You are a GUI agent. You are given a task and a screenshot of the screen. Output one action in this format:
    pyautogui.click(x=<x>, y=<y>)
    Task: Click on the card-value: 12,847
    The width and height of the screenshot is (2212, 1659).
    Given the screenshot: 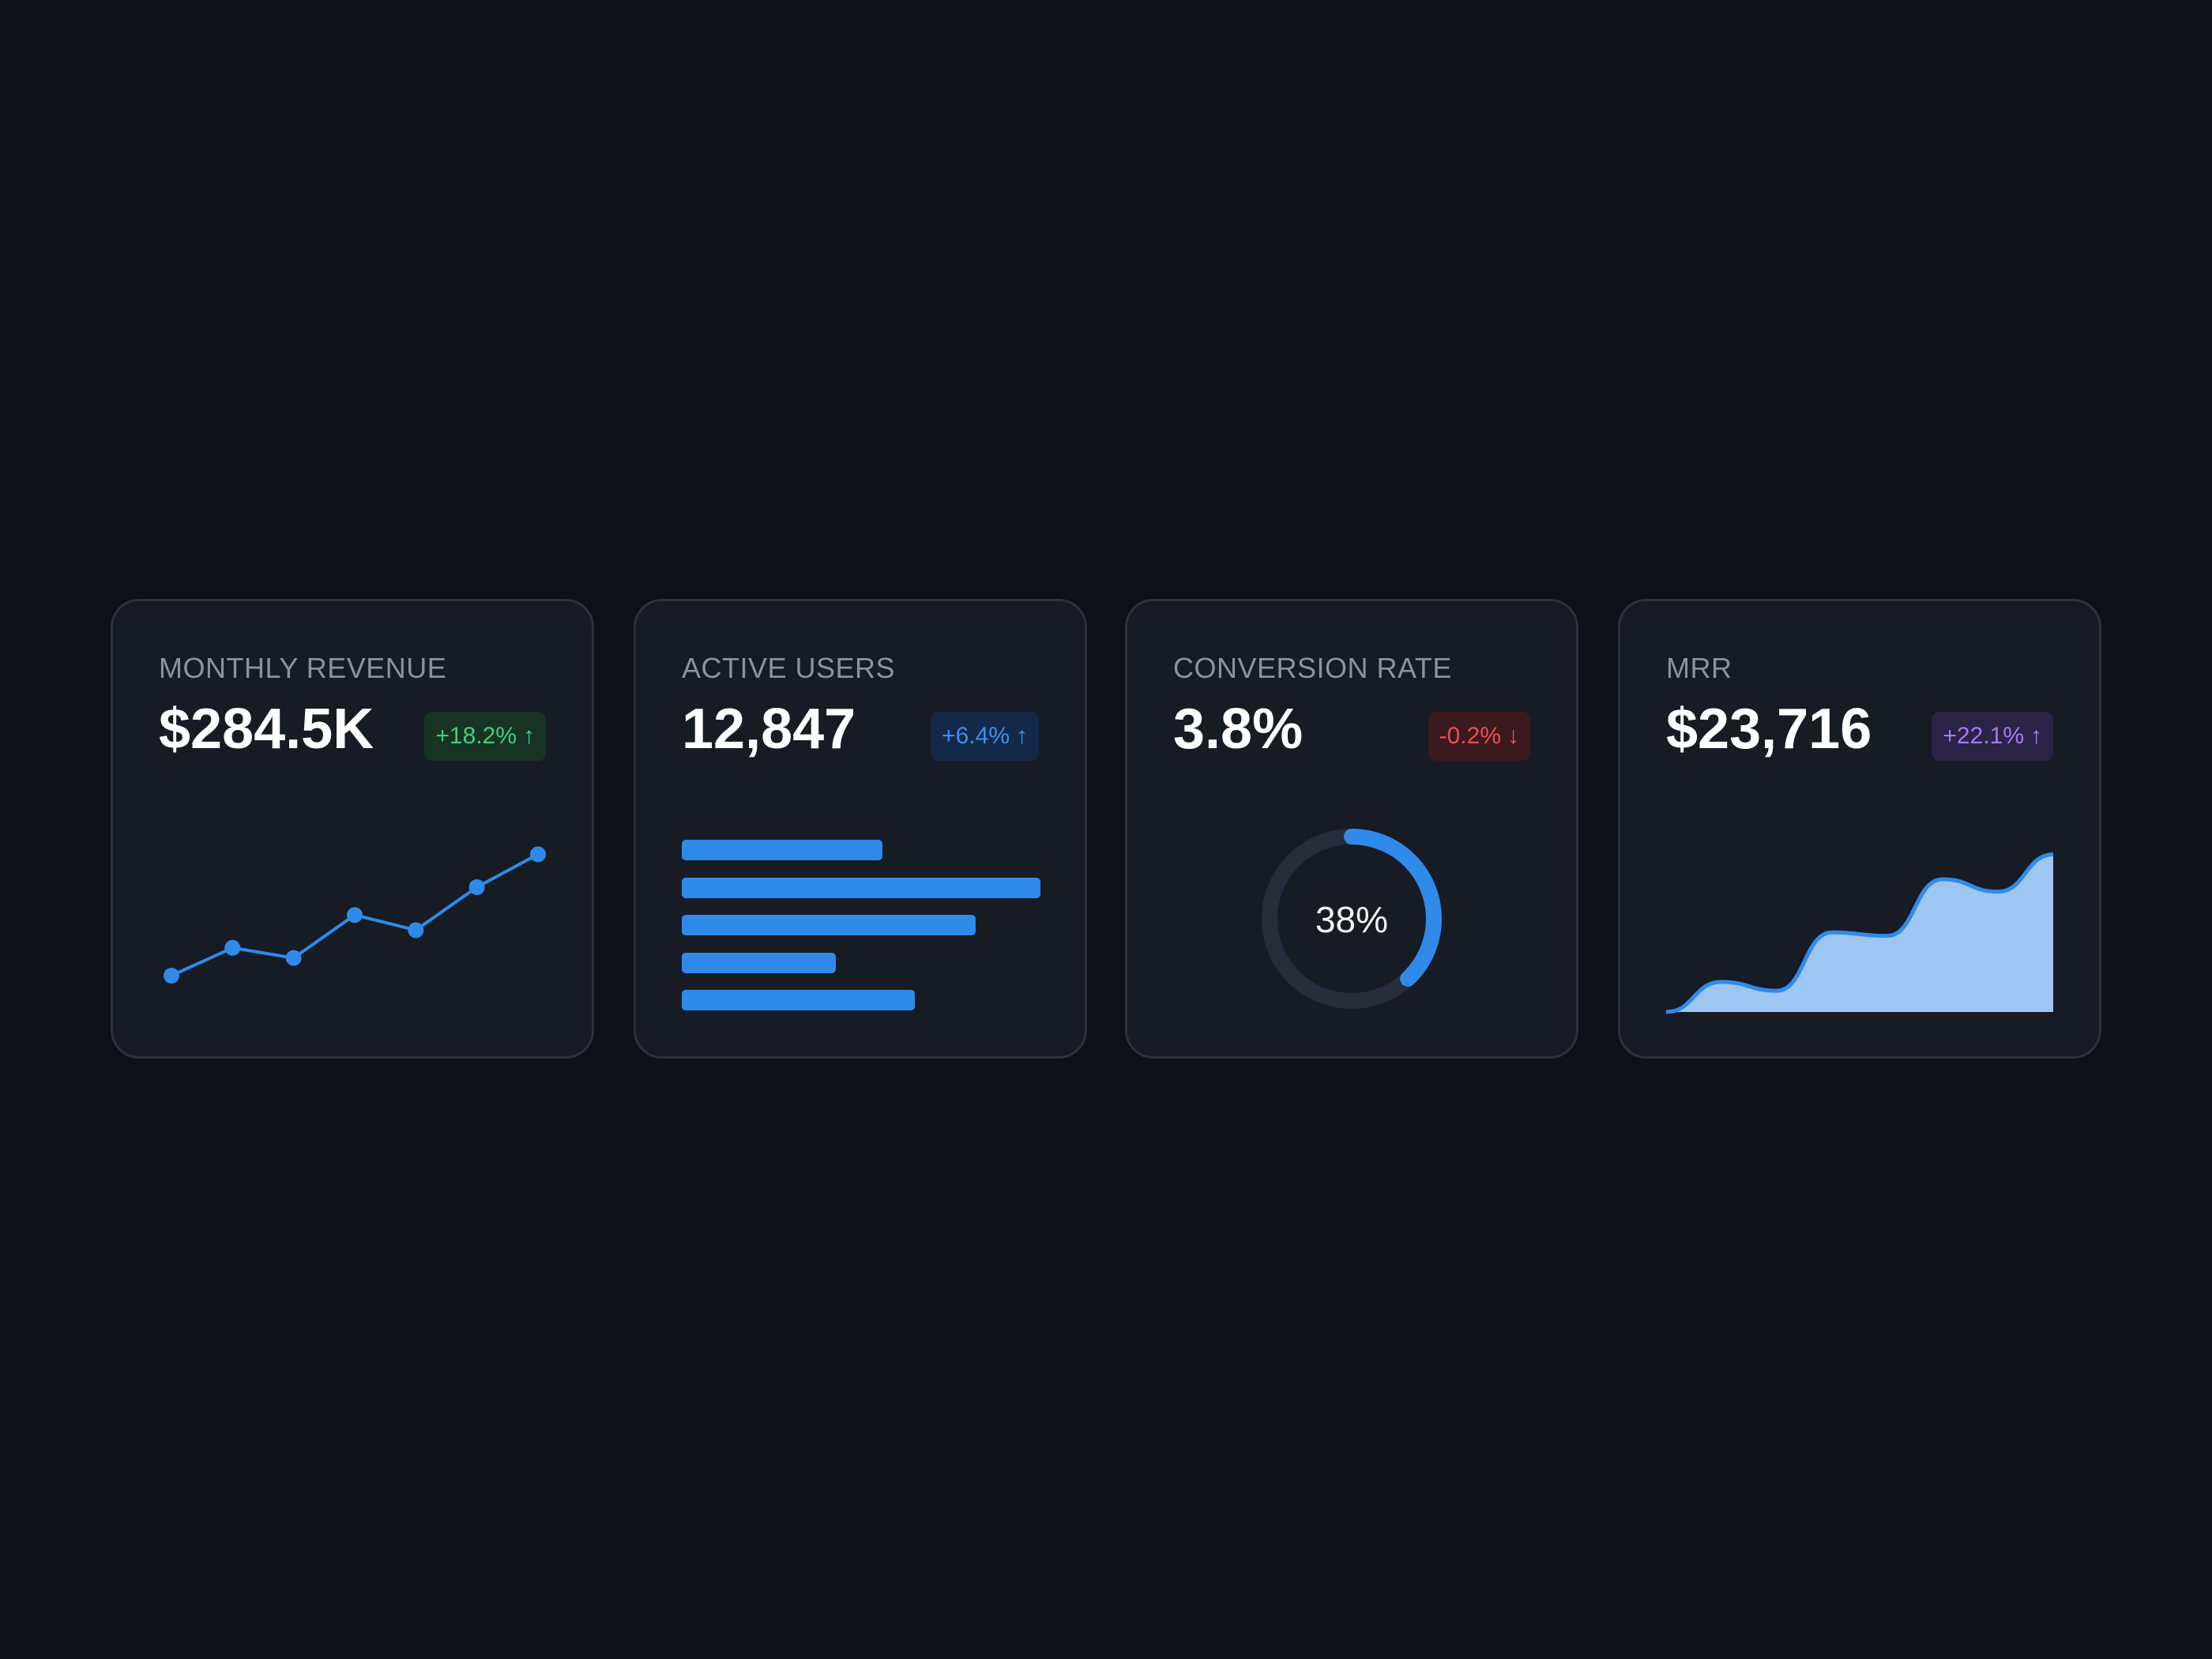 What is the action you would take?
    pyautogui.click(x=769, y=730)
    